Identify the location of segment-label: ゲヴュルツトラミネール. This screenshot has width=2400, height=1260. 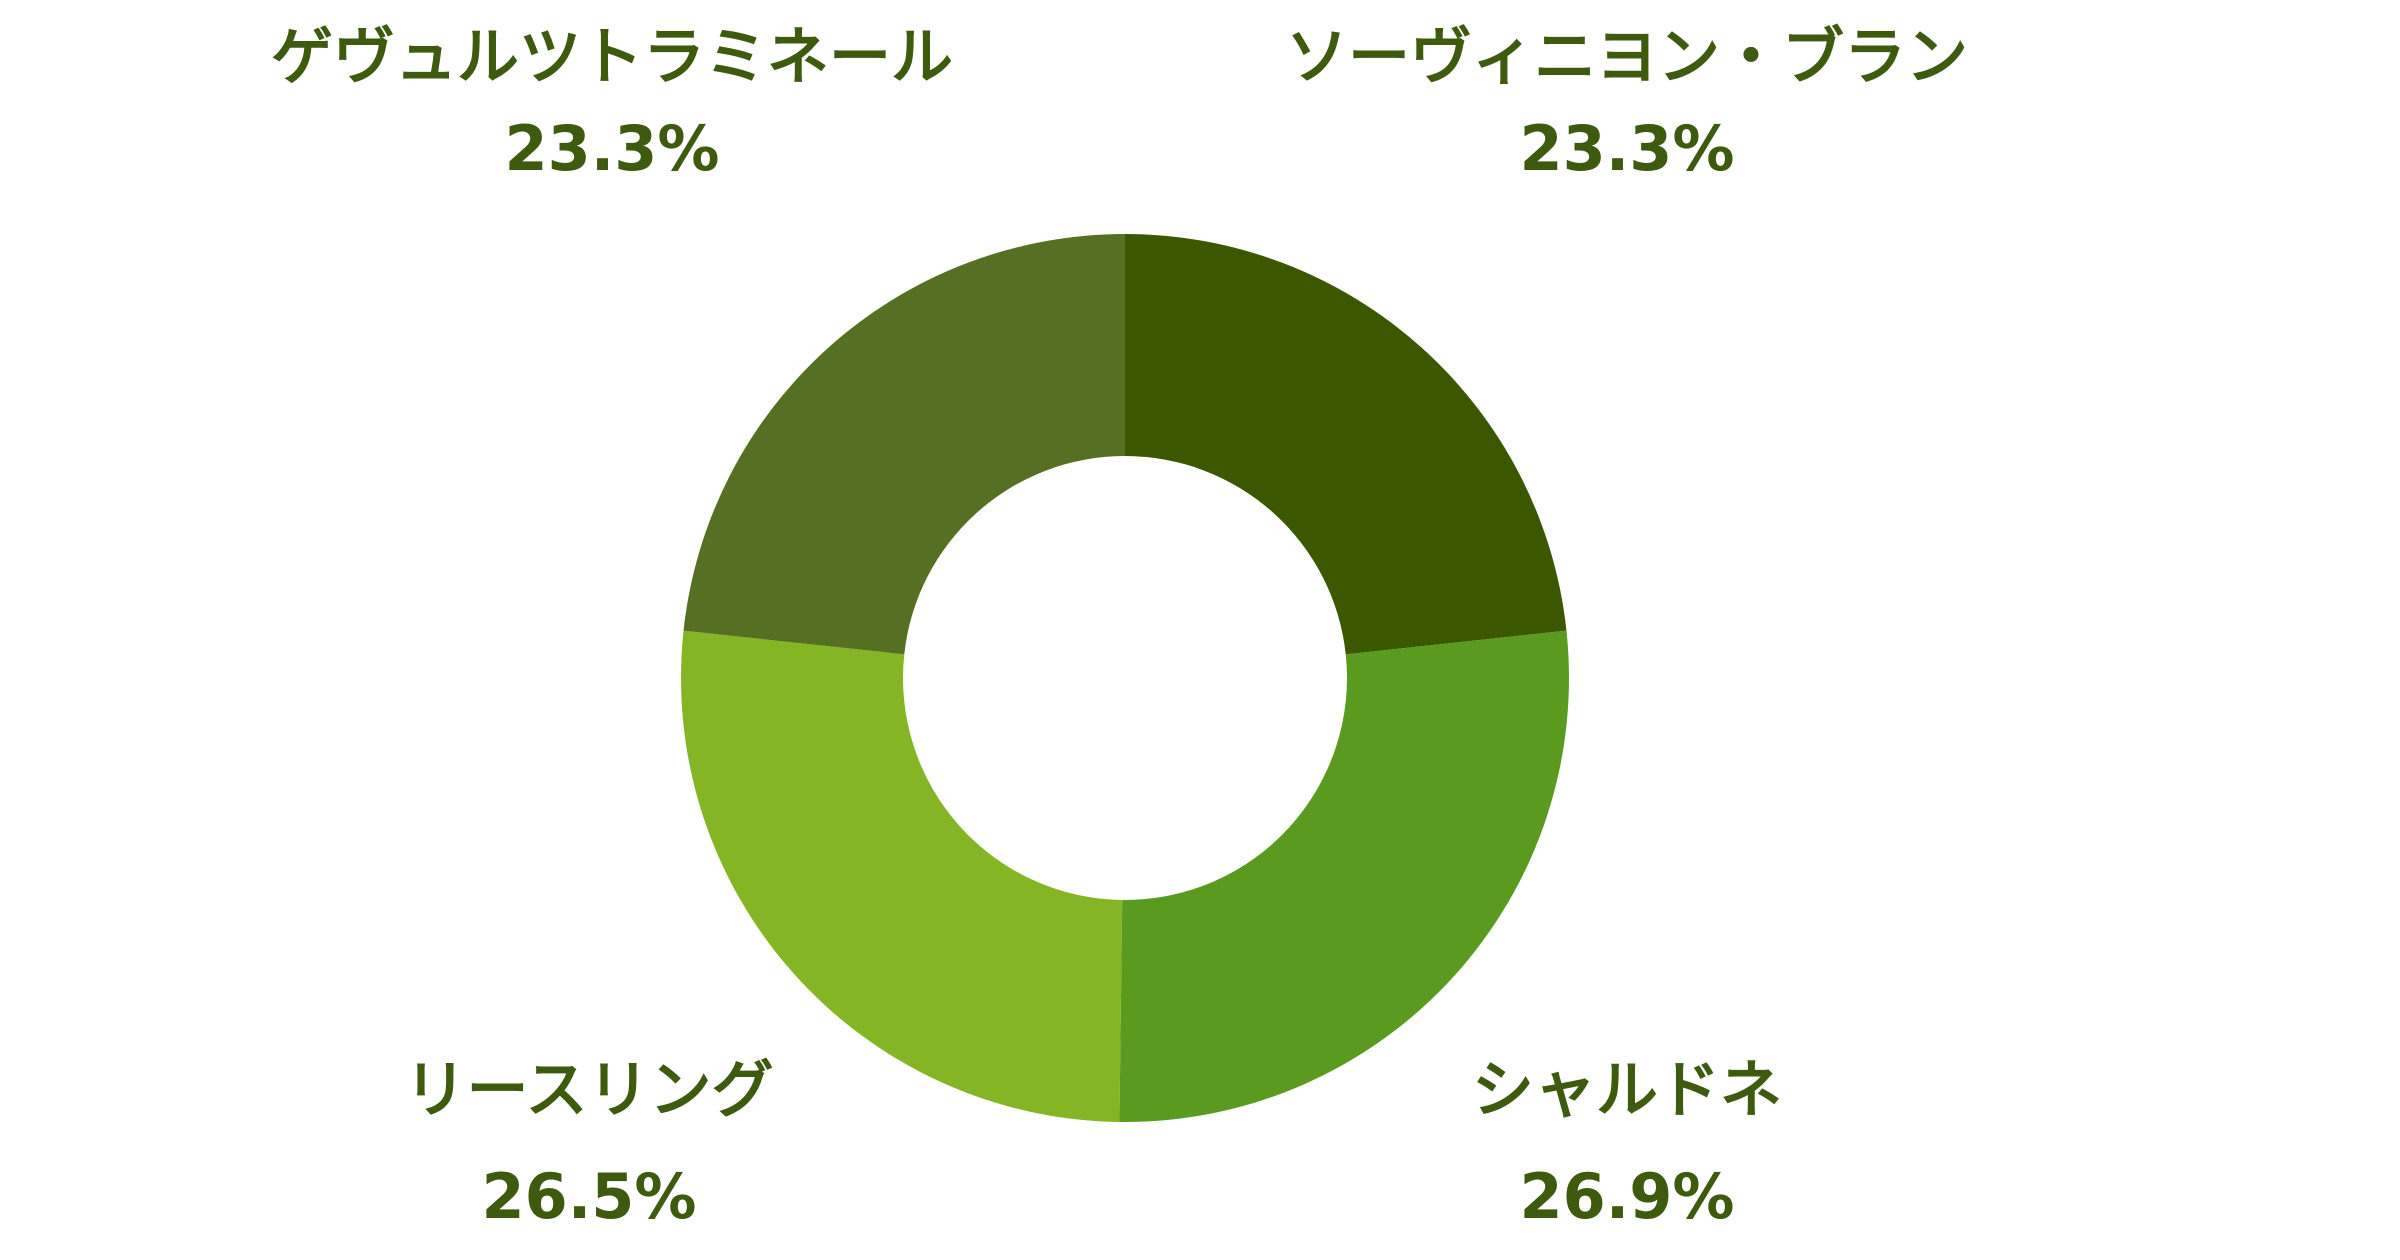
(612, 56).